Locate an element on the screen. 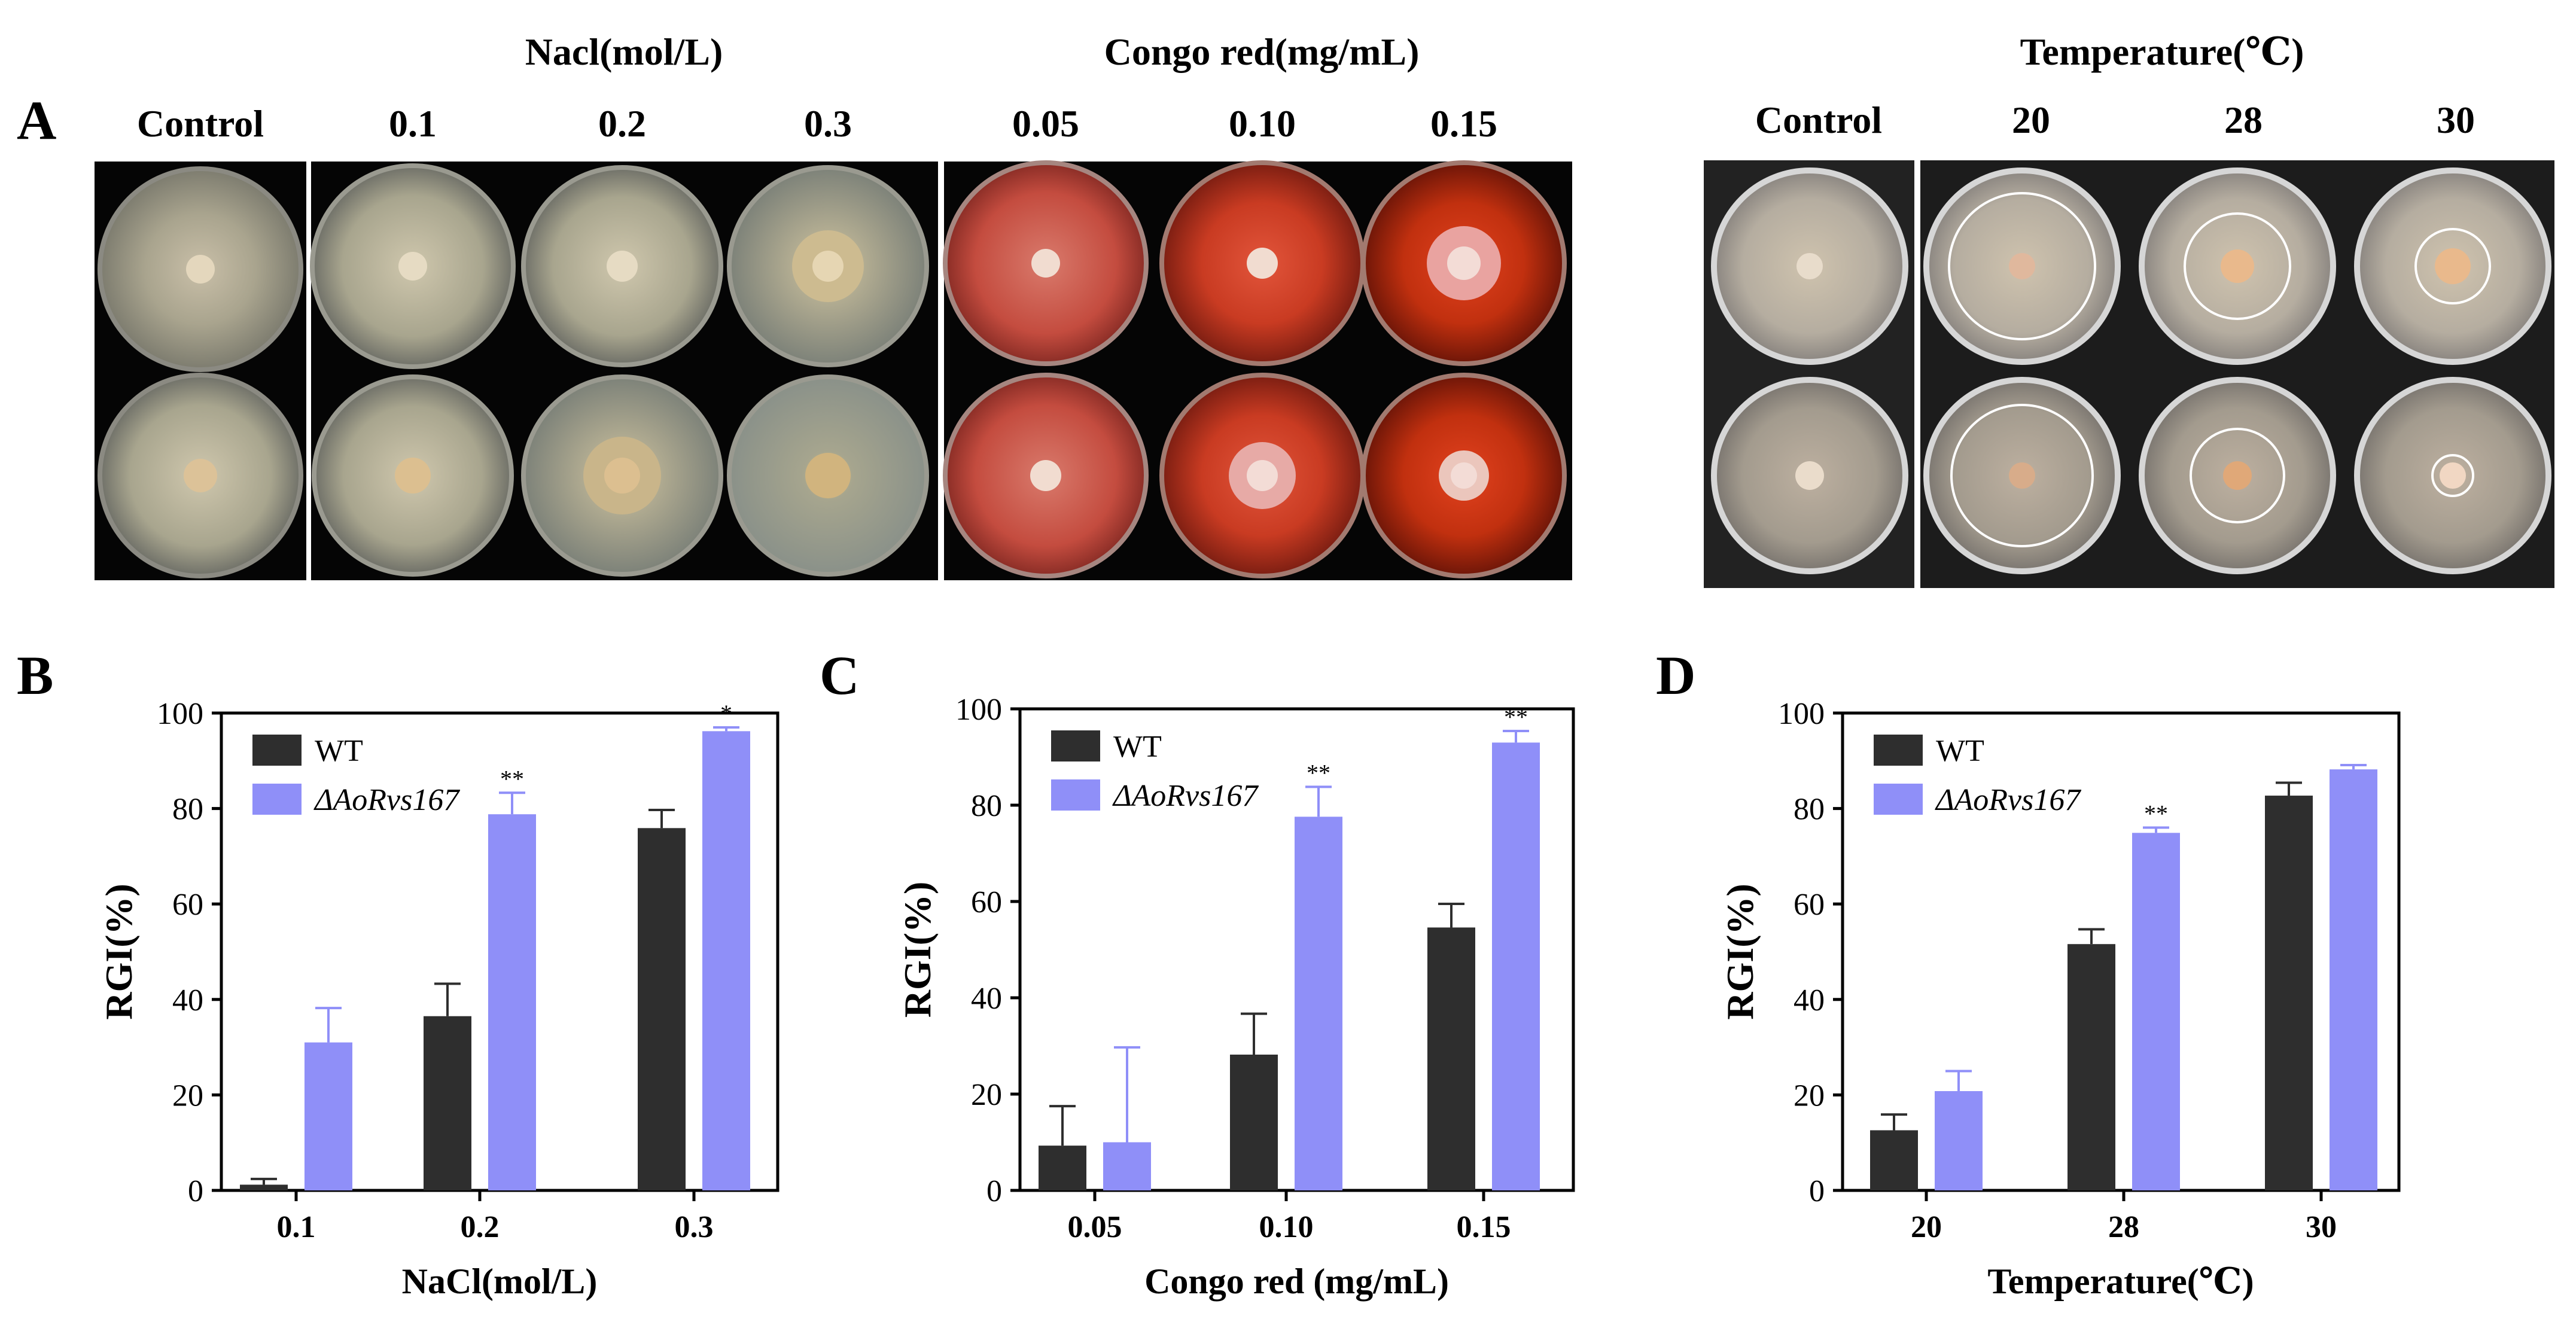 This screenshot has height=1325, width=2576. plate-temp-control-mutant is located at coordinates (1809, 475).